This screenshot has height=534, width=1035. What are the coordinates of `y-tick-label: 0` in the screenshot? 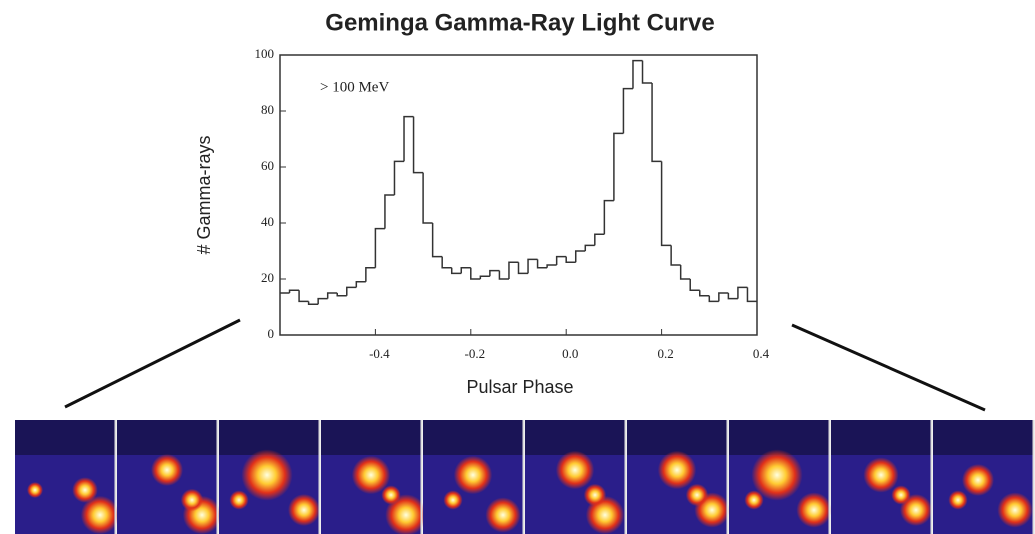 It's located at (271, 333).